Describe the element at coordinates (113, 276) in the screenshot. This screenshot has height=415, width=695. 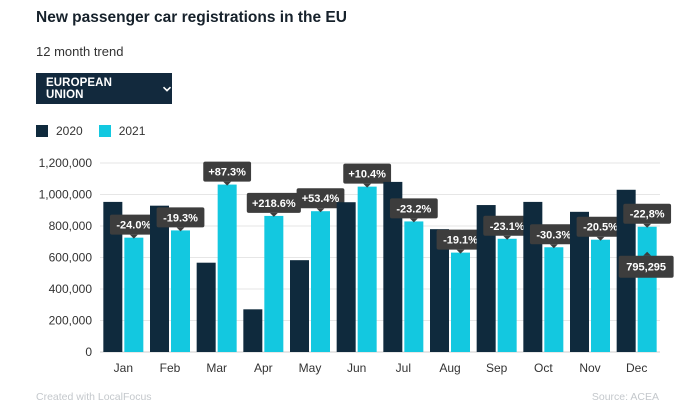
I see `bar-2020-jan` at that location.